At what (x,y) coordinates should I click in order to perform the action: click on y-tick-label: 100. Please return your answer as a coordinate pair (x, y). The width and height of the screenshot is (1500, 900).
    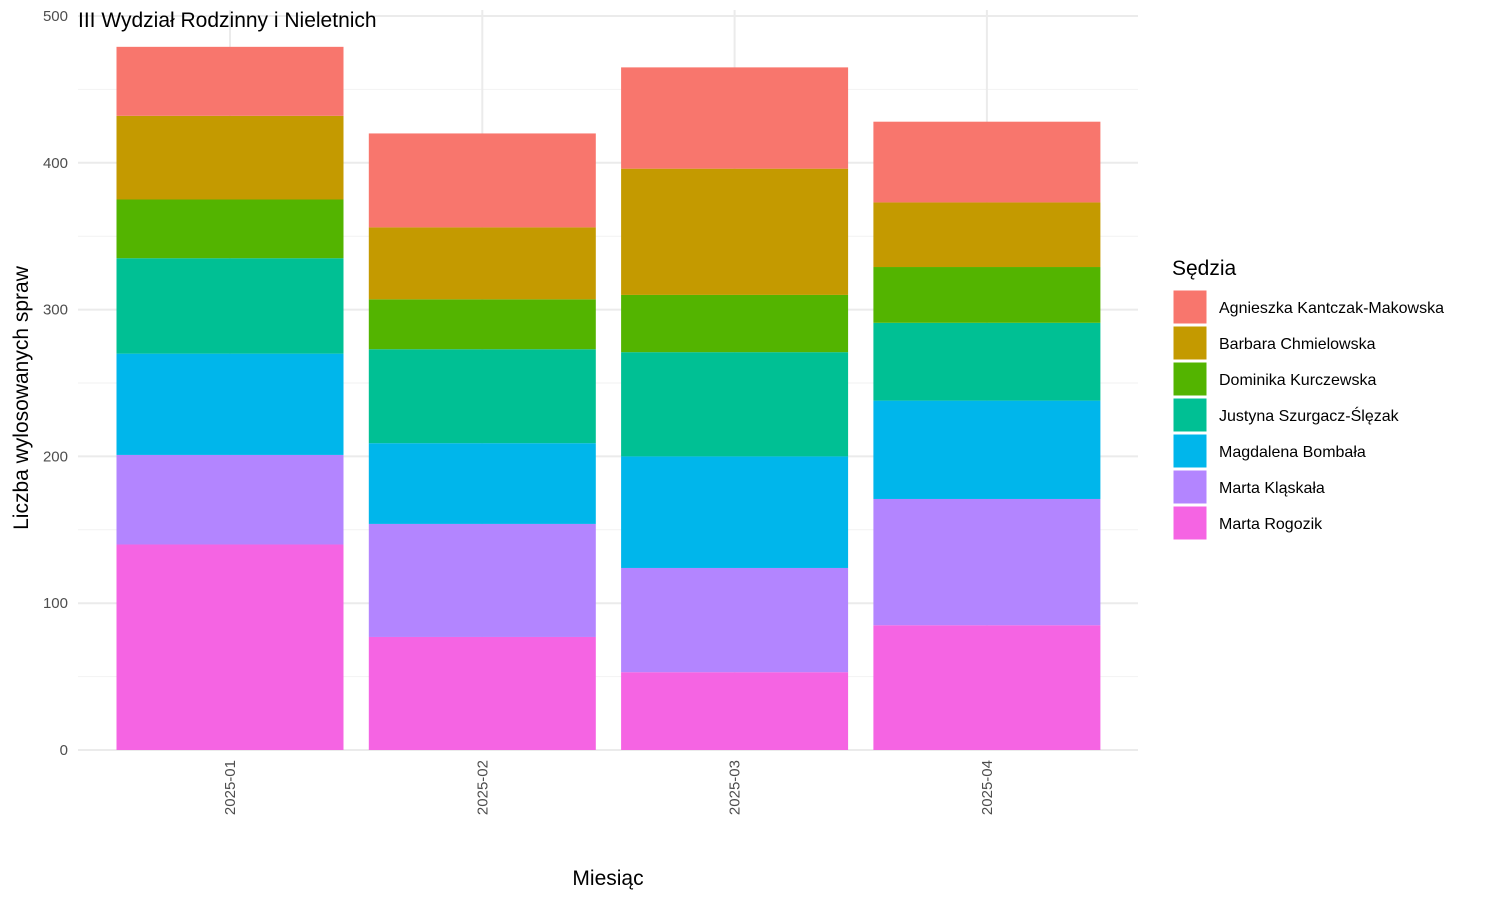
    Looking at the image, I should click on (55, 603).